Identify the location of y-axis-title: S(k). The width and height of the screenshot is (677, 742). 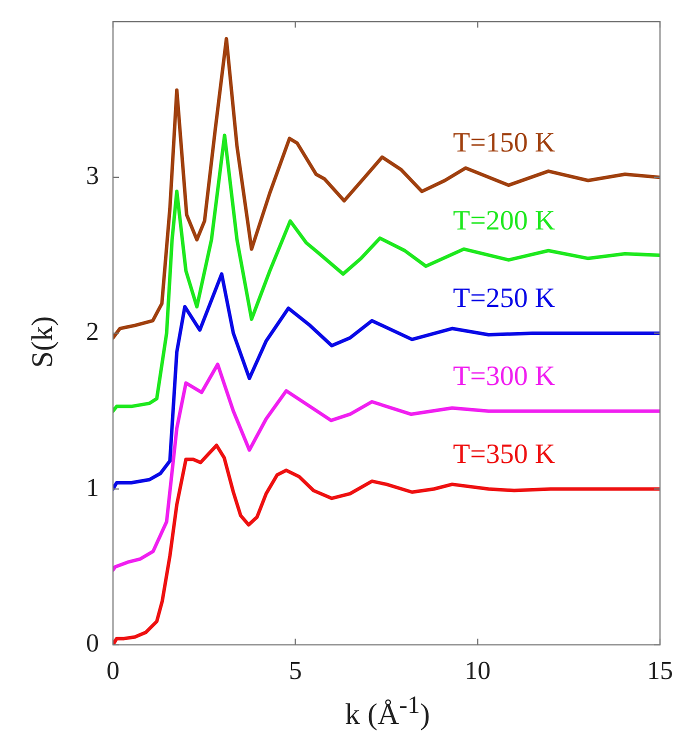
(43, 342).